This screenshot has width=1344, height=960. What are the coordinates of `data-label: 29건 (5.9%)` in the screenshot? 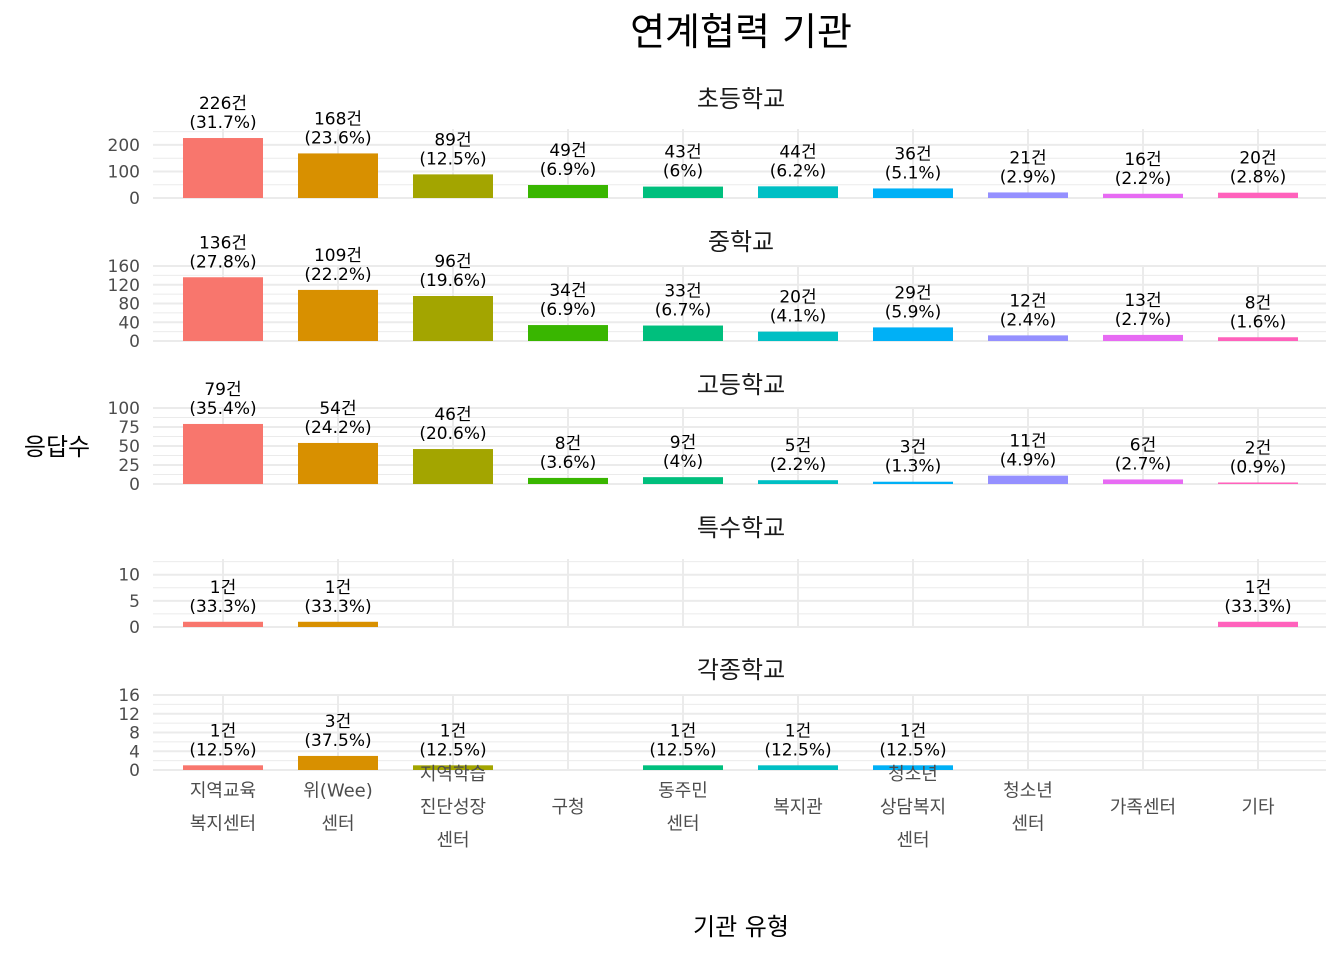 It's located at (913, 302).